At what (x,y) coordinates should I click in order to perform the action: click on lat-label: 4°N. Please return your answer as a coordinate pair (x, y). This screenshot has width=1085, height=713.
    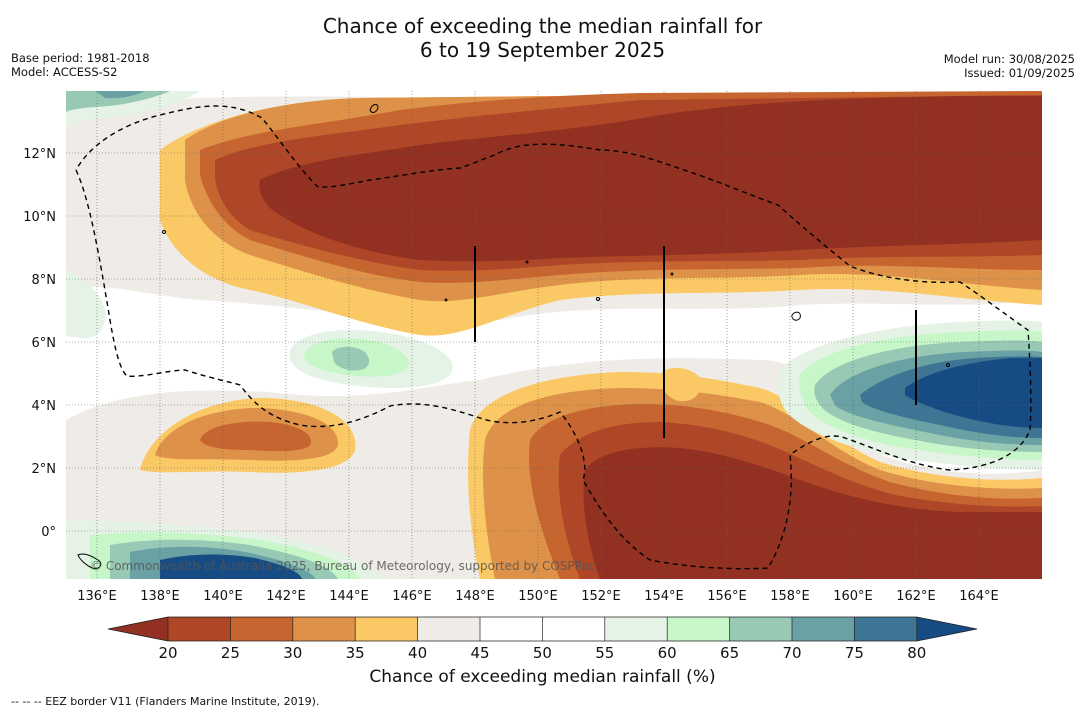
    Looking at the image, I should click on (44, 406).